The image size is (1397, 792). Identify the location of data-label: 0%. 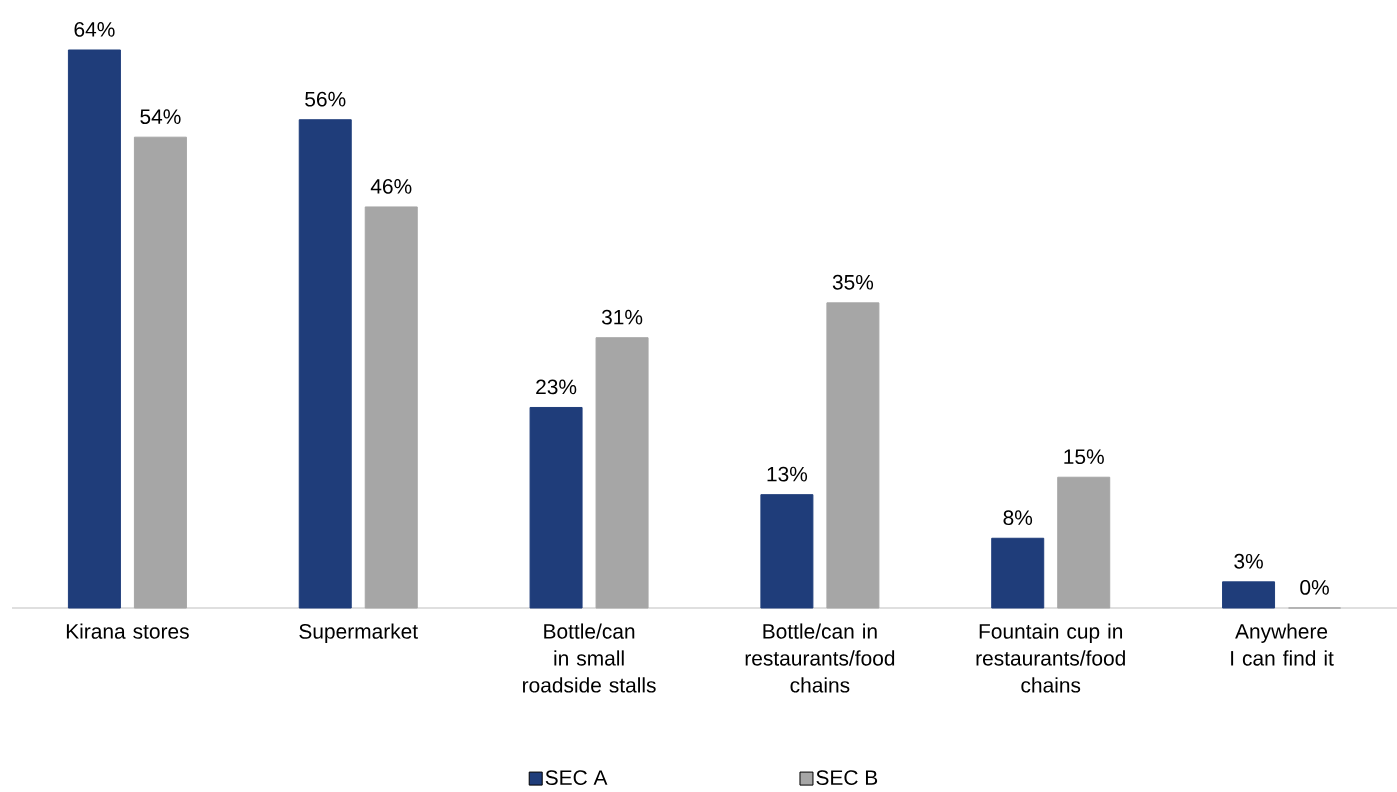
(1314, 587).